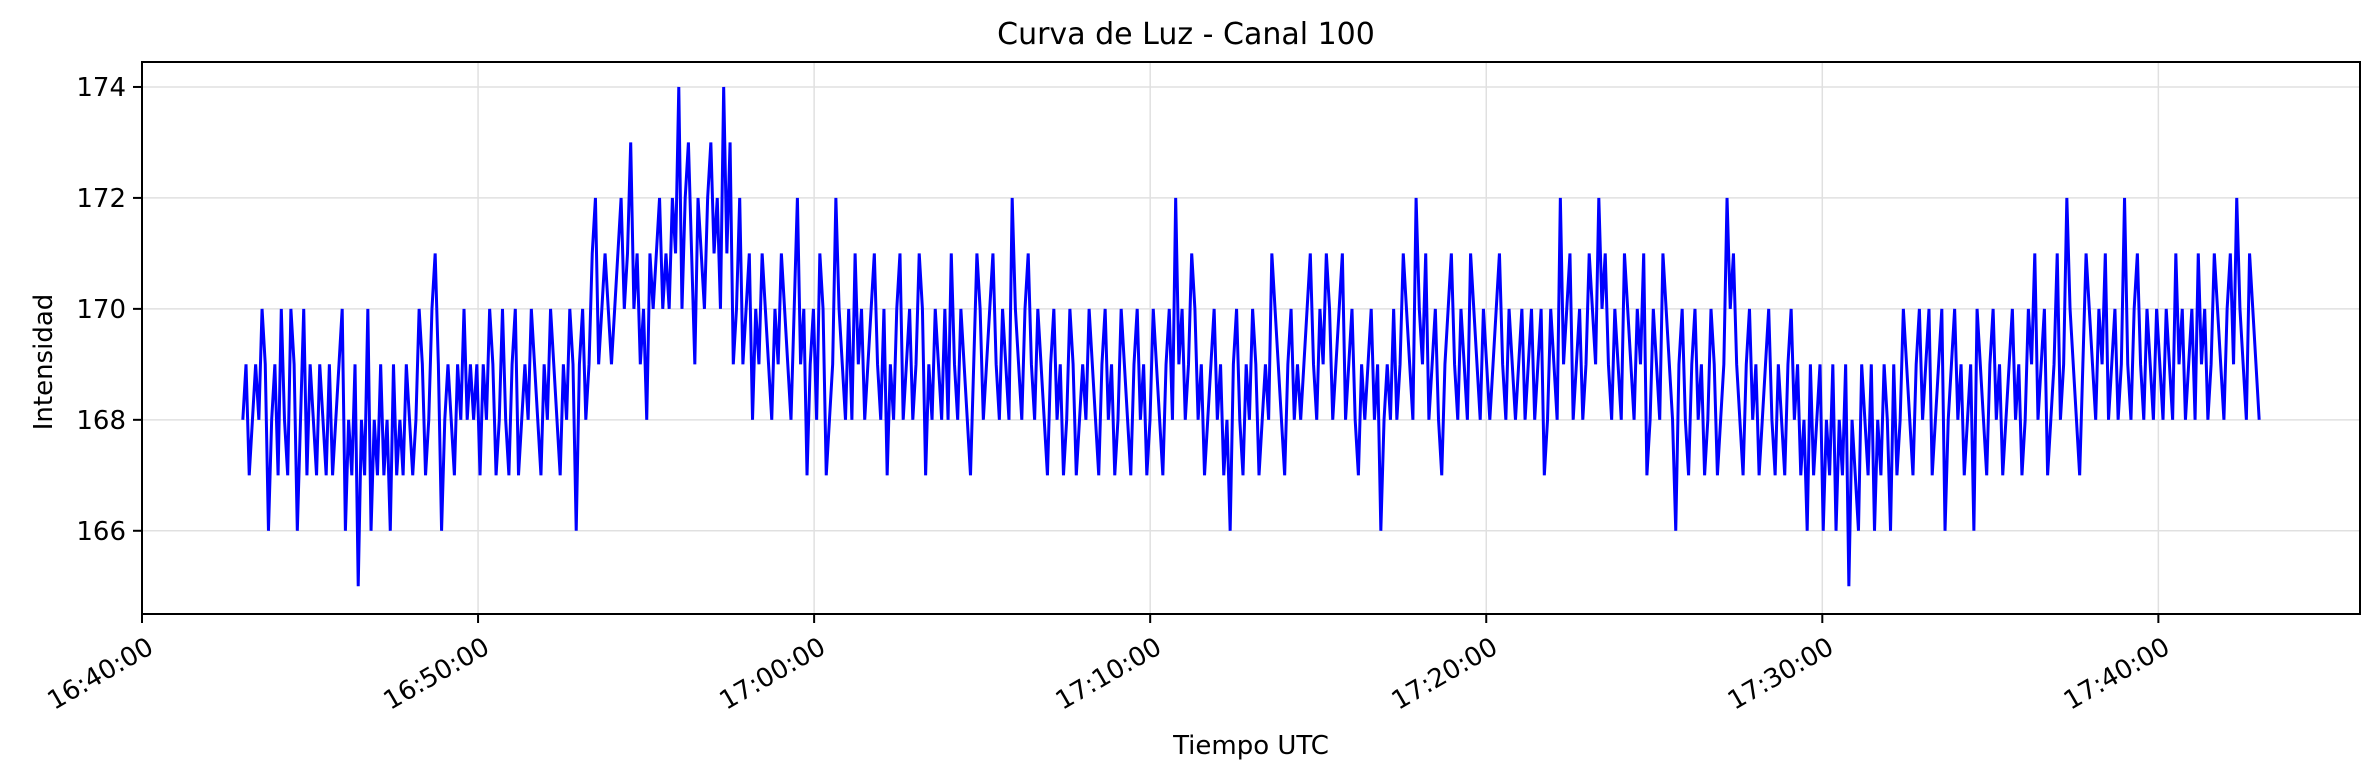  What do you see at coordinates (44, 362) in the screenshot?
I see `y-axis-label: Intensidad` at bounding box center [44, 362].